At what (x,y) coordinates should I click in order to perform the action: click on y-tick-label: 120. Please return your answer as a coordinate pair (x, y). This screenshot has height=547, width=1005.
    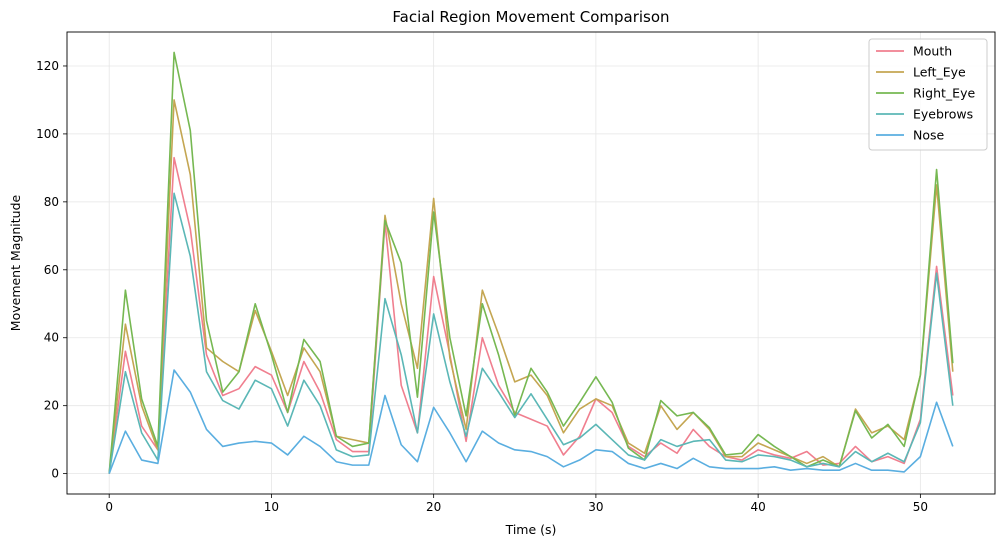
    Looking at the image, I should click on (47, 66).